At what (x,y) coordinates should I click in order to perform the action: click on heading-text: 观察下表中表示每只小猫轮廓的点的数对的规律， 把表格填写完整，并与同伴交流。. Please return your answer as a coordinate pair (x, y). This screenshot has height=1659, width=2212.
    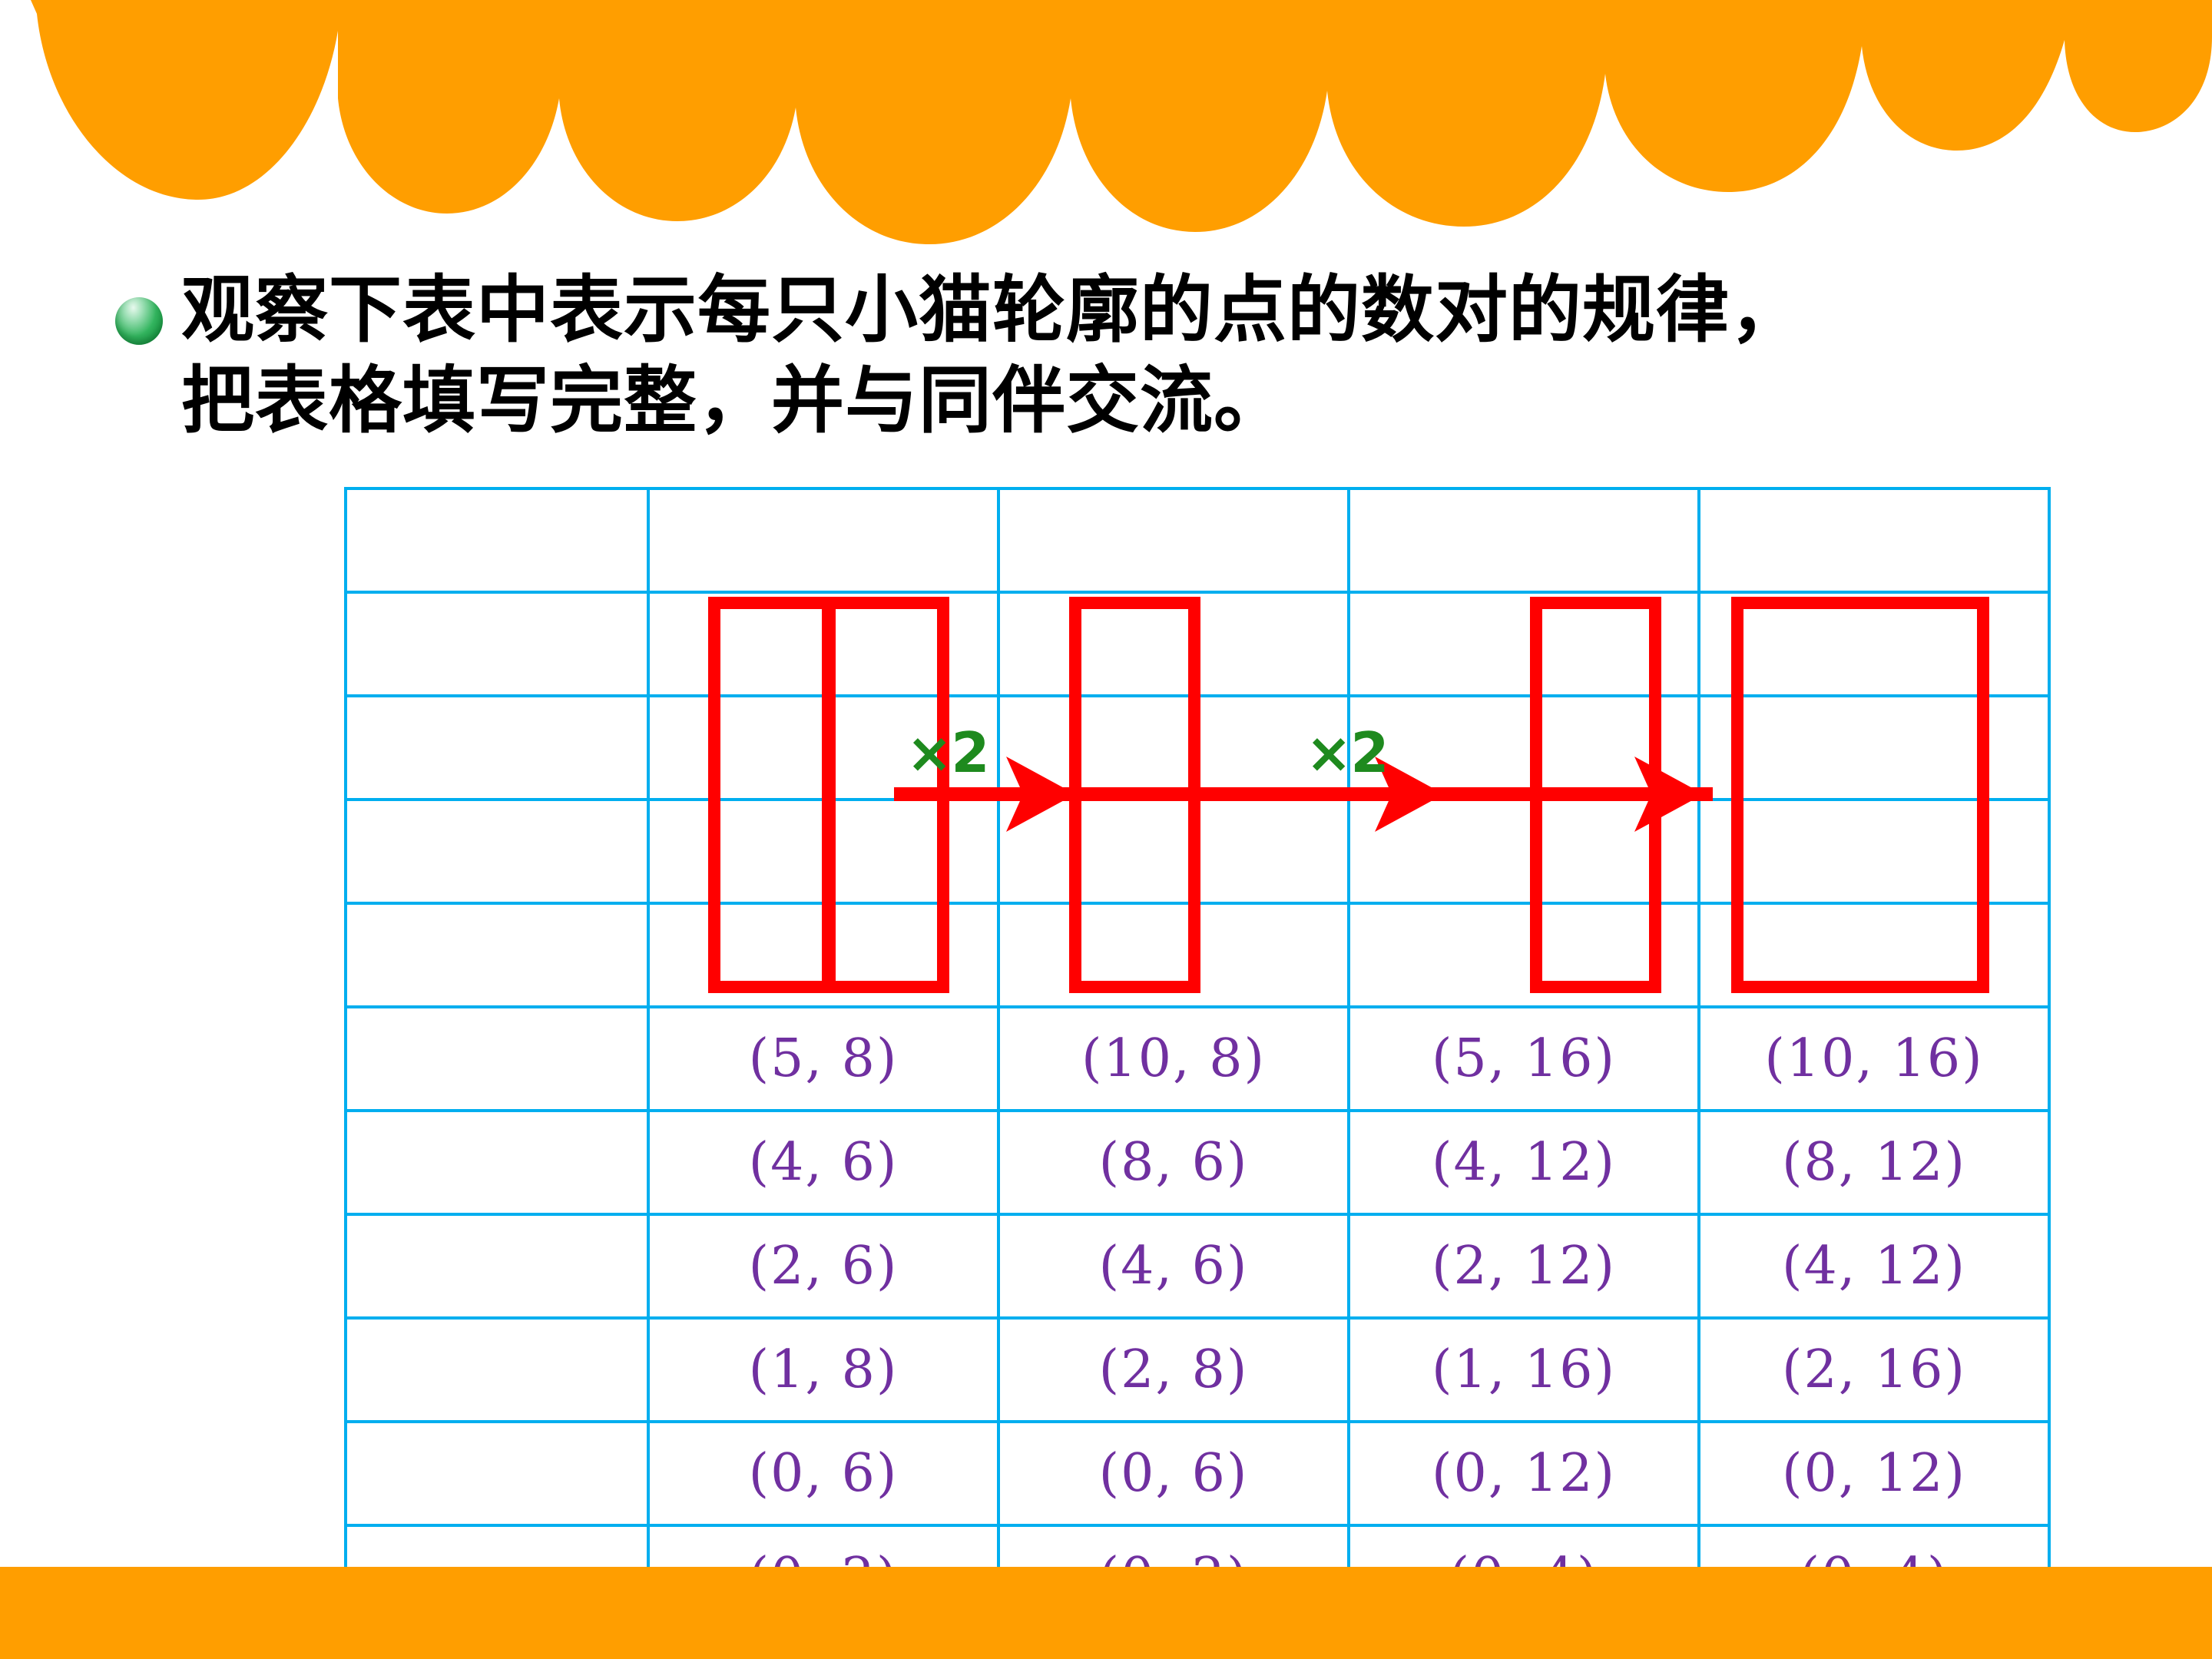
    Looking at the image, I should click on (993, 355).